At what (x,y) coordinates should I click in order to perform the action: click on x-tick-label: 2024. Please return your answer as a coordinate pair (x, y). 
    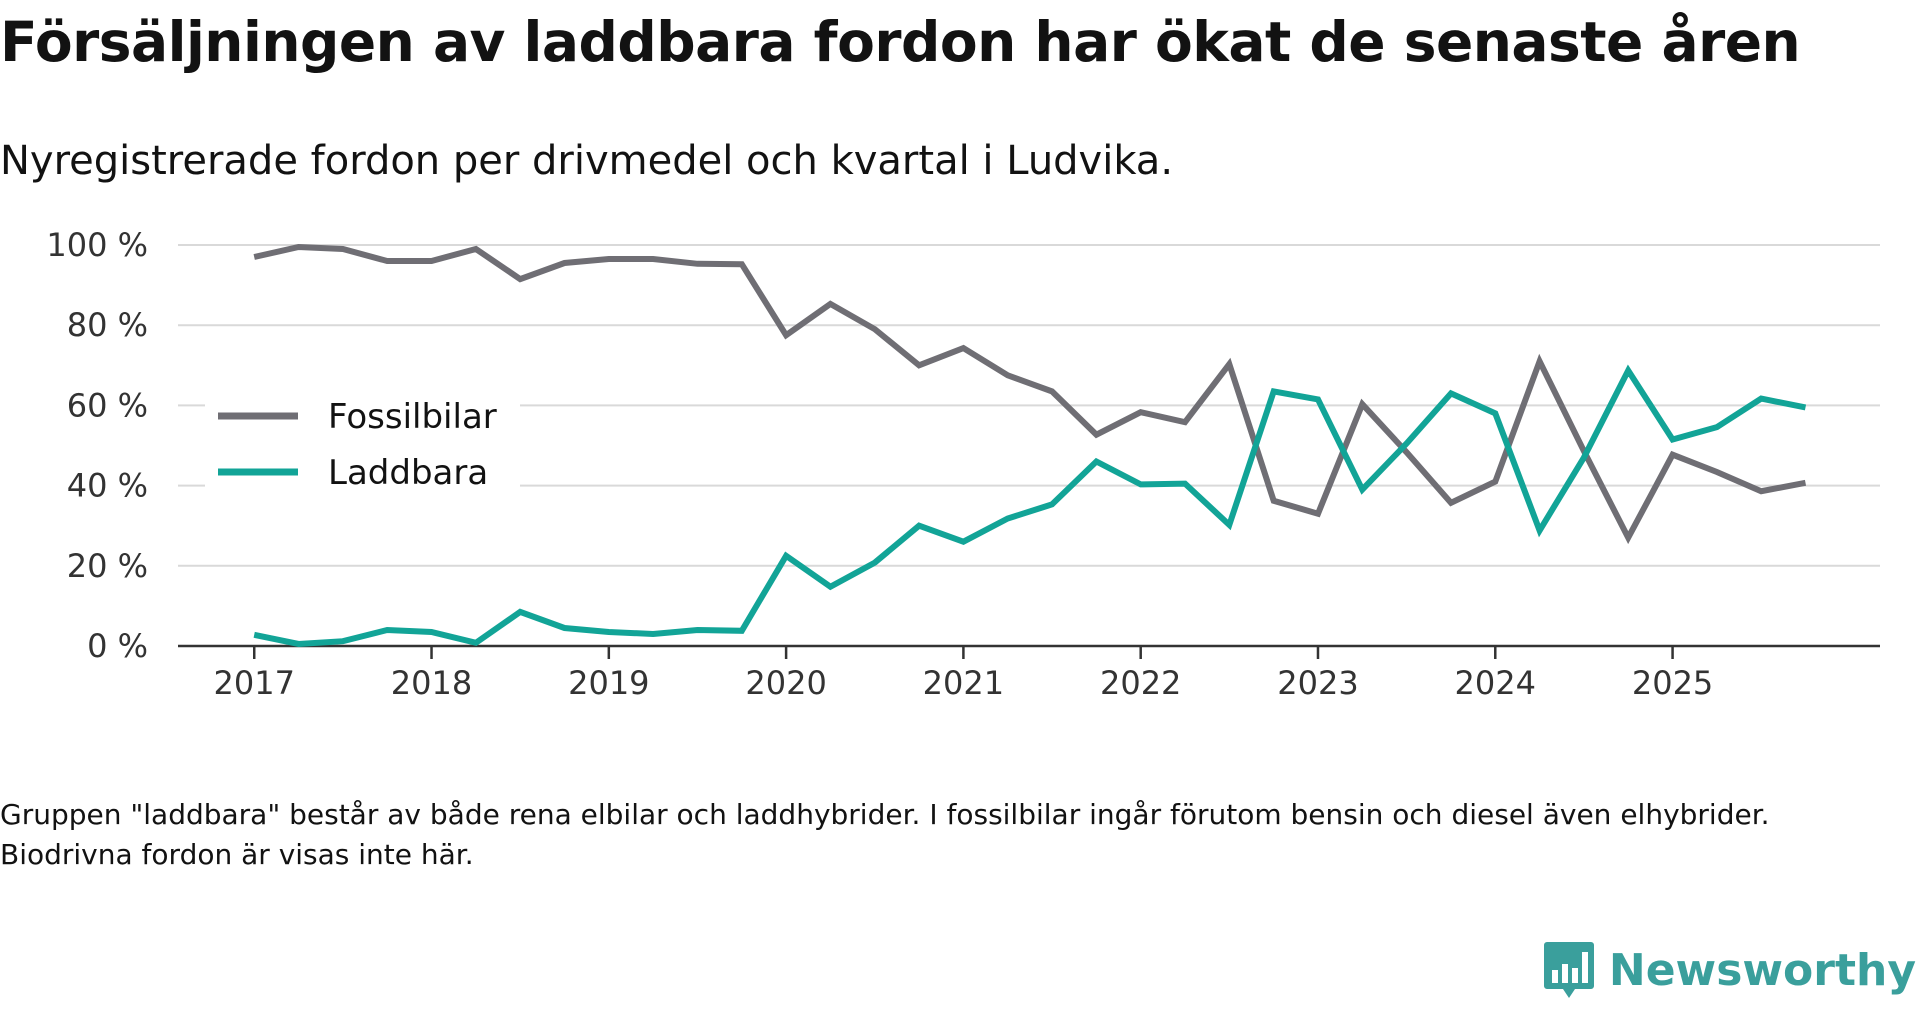
    Looking at the image, I should click on (1495, 683).